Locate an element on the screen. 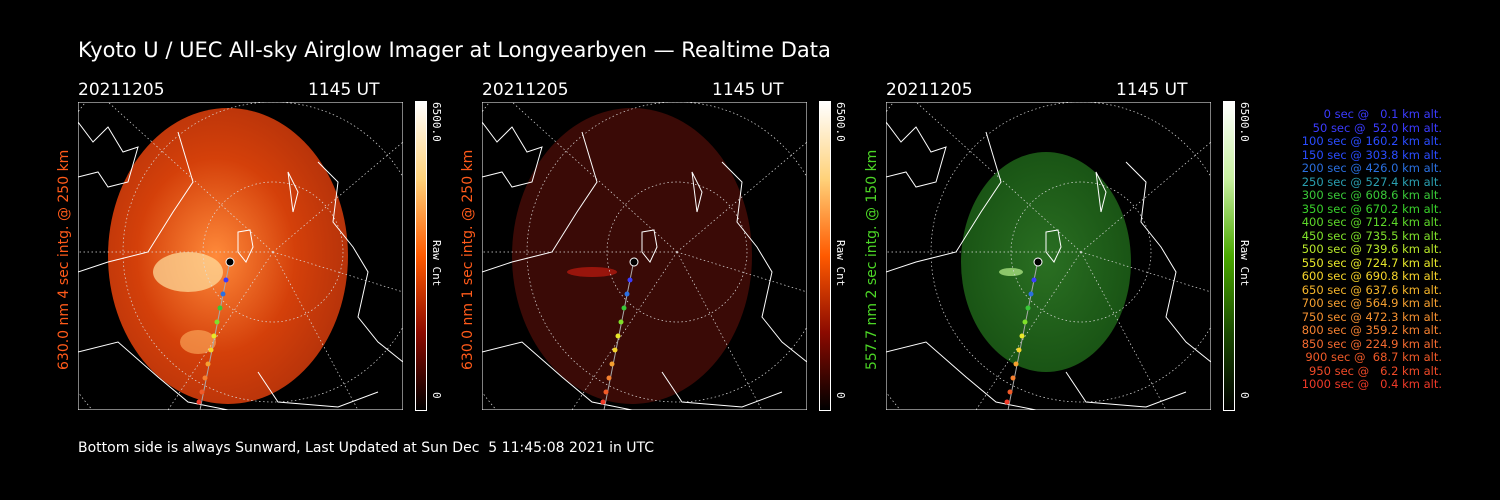 Image resolution: width=1500 pixels, height=500 pixels. legend-item: 650 sec @ 637.6 km alt. is located at coordinates (1371, 289).